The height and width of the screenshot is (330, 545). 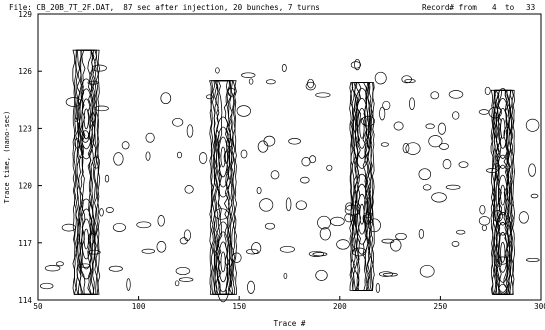 What do you see at coordinates (502, 128) in the screenshot?
I see `contour-peak-col3-p0-r2` at bounding box center [502, 128].